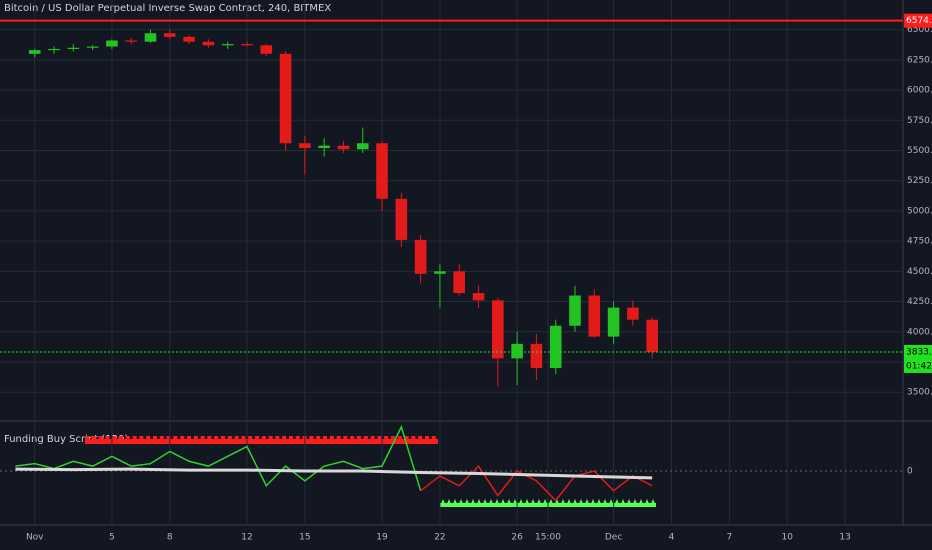 The width and height of the screenshot is (932, 550). What do you see at coordinates (439, 538) in the screenshot?
I see `x-tick-label: 22` at bounding box center [439, 538].